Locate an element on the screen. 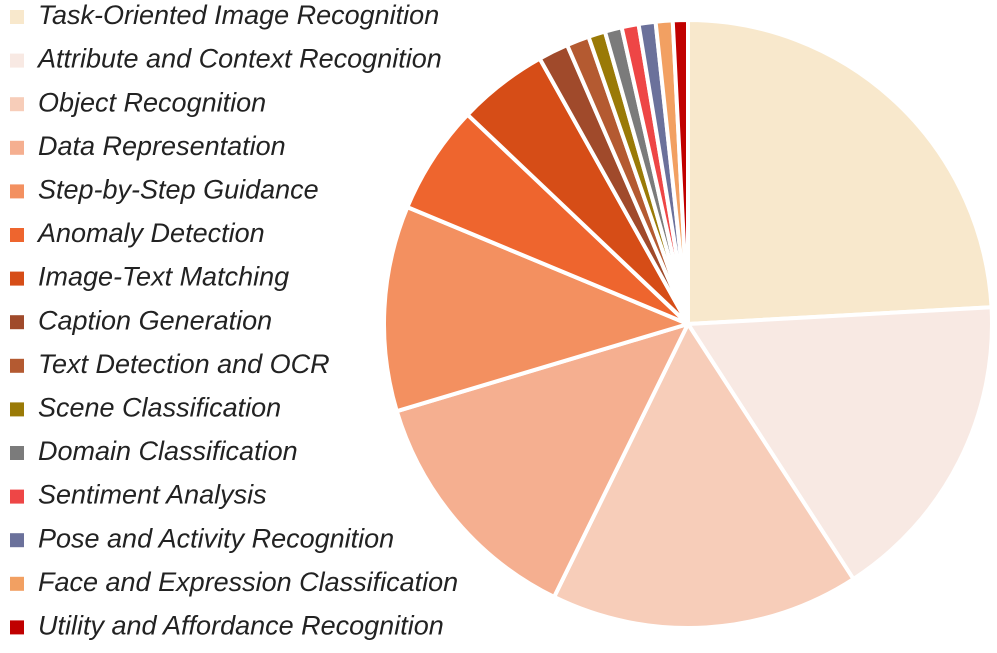 The height and width of the screenshot is (653, 997). legend-label: Task-Oriented Image Recognition is located at coordinates (238, 15).